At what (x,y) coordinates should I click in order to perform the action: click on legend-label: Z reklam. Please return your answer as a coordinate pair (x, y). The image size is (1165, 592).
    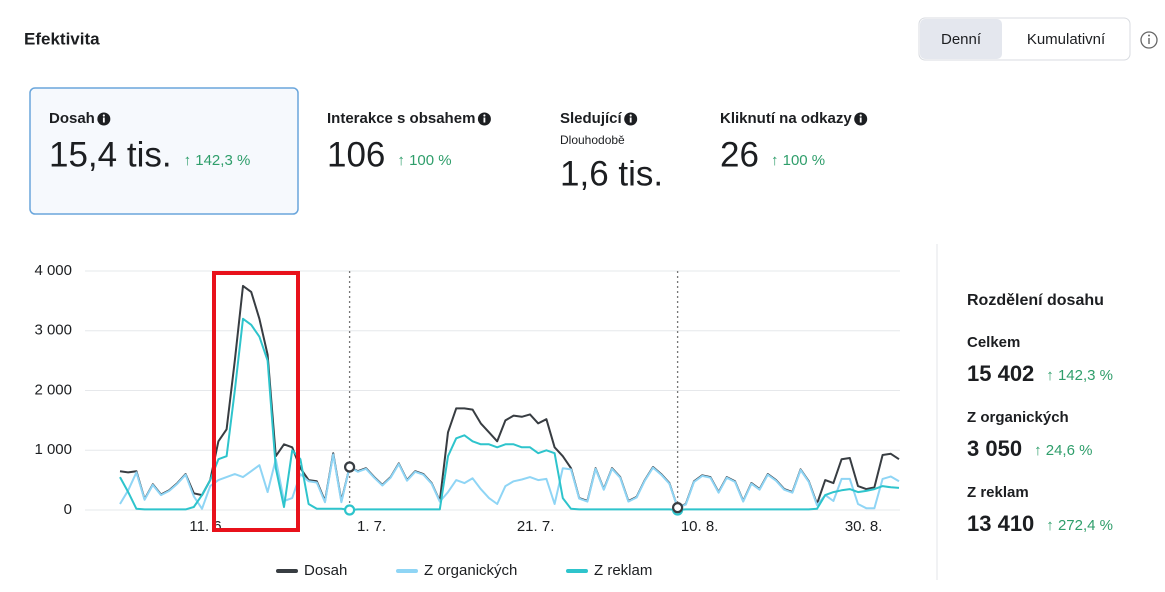
    Looking at the image, I should click on (623, 570).